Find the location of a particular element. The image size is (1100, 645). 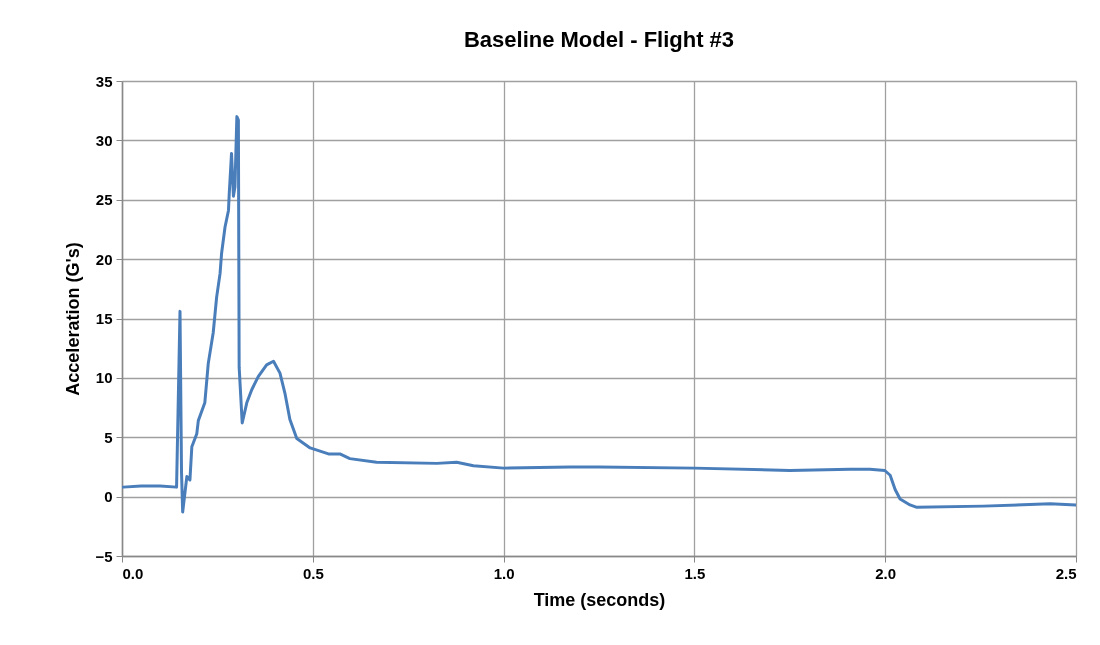

x-tick-label: 1.0 is located at coordinates (504, 573).